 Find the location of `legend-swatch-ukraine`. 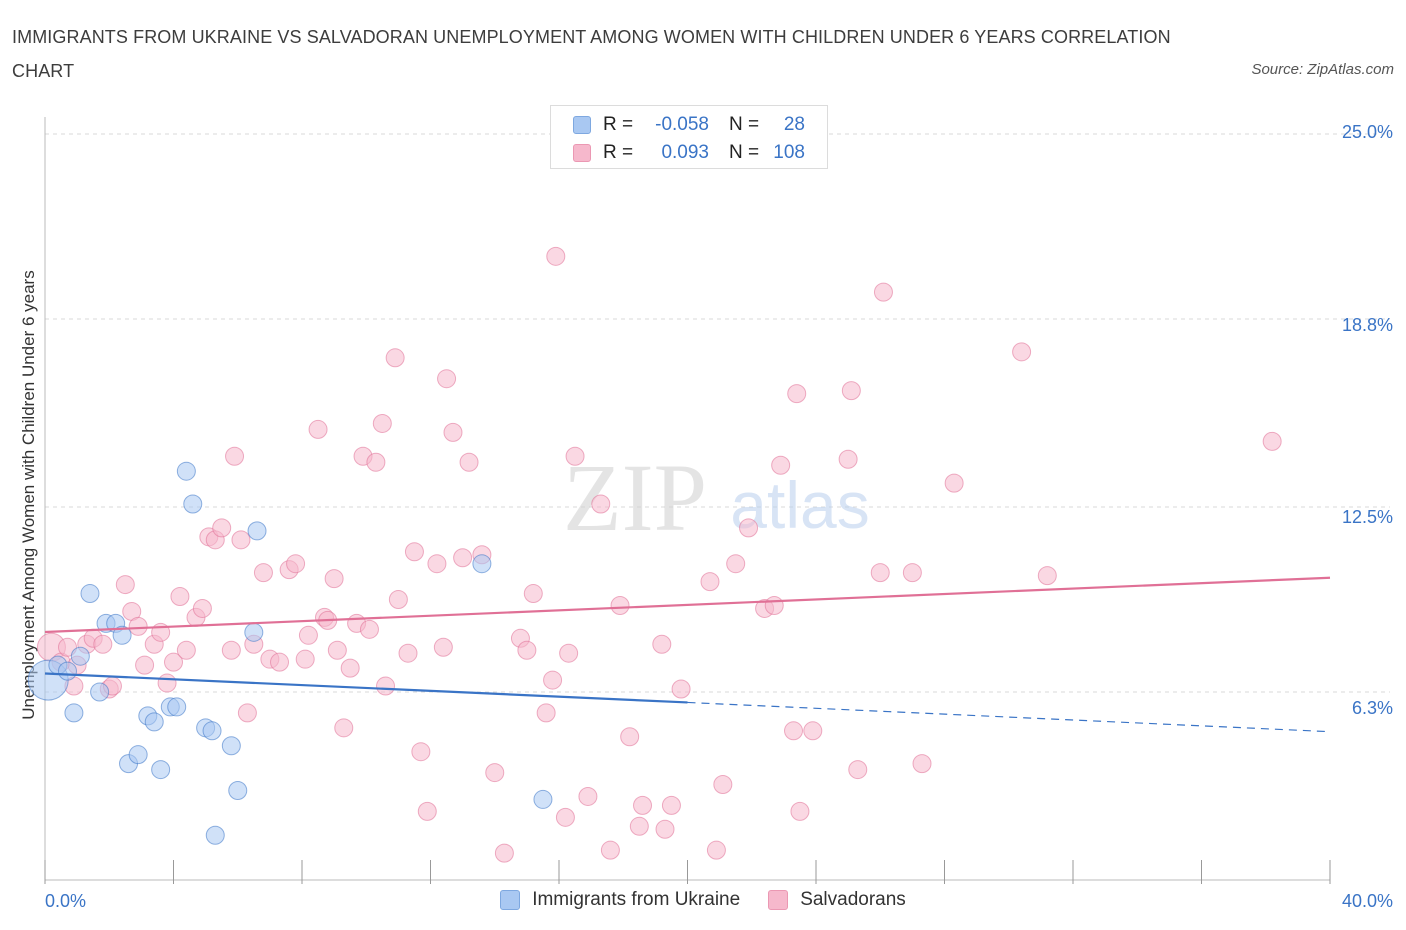

legend-swatch-ukraine is located at coordinates (510, 900).